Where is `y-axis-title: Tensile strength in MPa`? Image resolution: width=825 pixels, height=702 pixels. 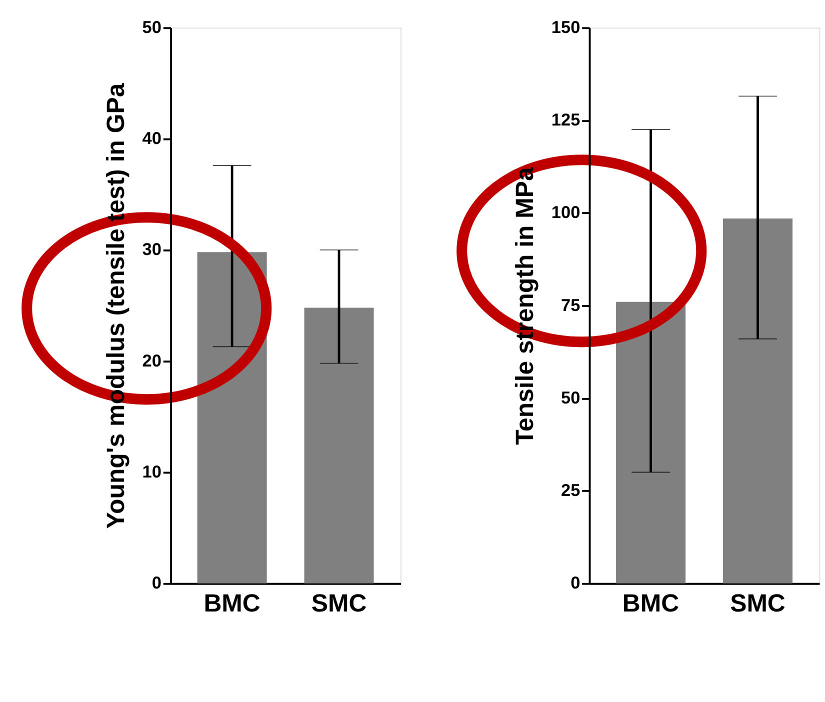
y-axis-title: Tensile strength in MPa is located at coordinates (525, 305).